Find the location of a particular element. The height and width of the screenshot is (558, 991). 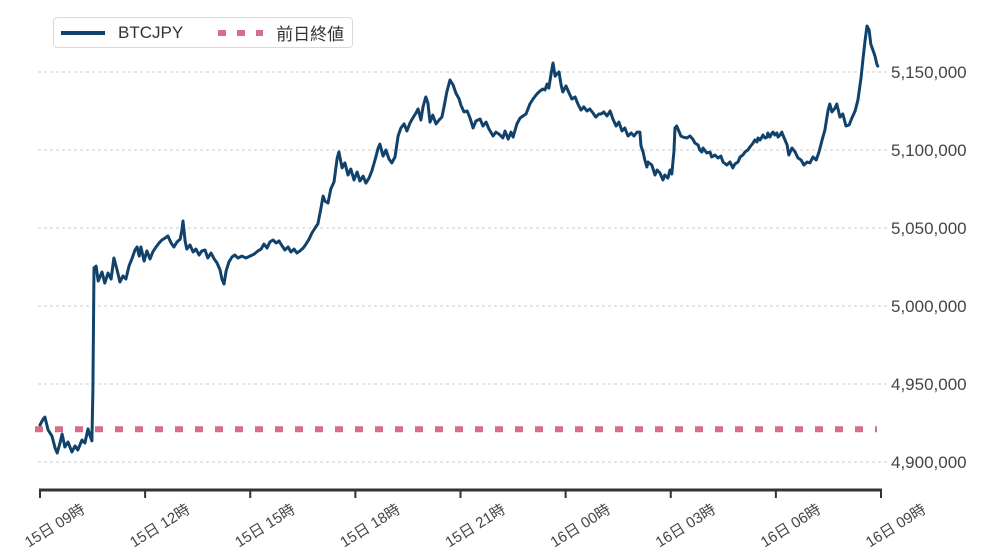

x-tick-label: 15日 09時 is located at coordinates (55, 526).